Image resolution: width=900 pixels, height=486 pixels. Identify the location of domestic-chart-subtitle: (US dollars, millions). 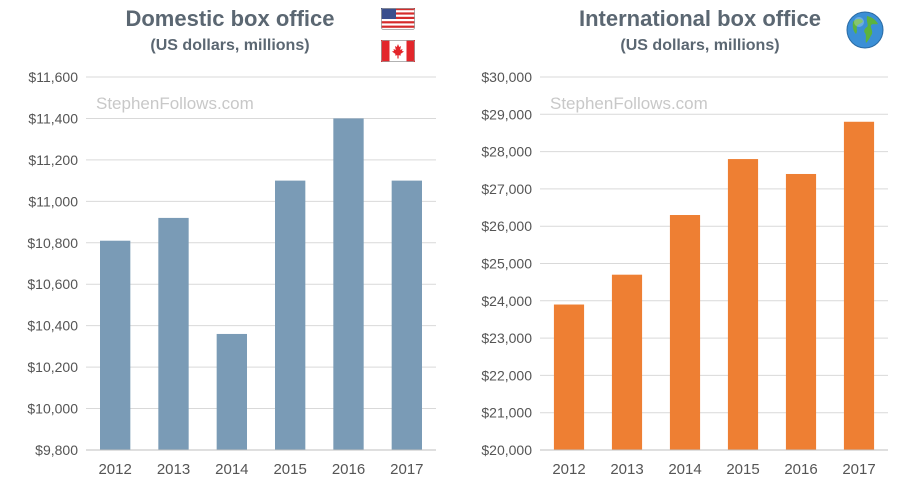
(230, 45).